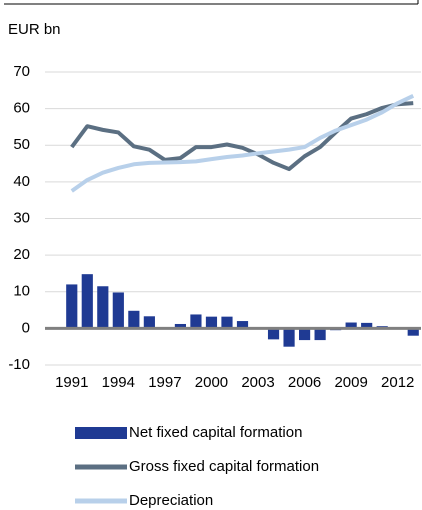 This screenshot has width=422, height=510. What do you see at coordinates (21, 291) in the screenshot?
I see `y-tick-label: 10` at bounding box center [21, 291].